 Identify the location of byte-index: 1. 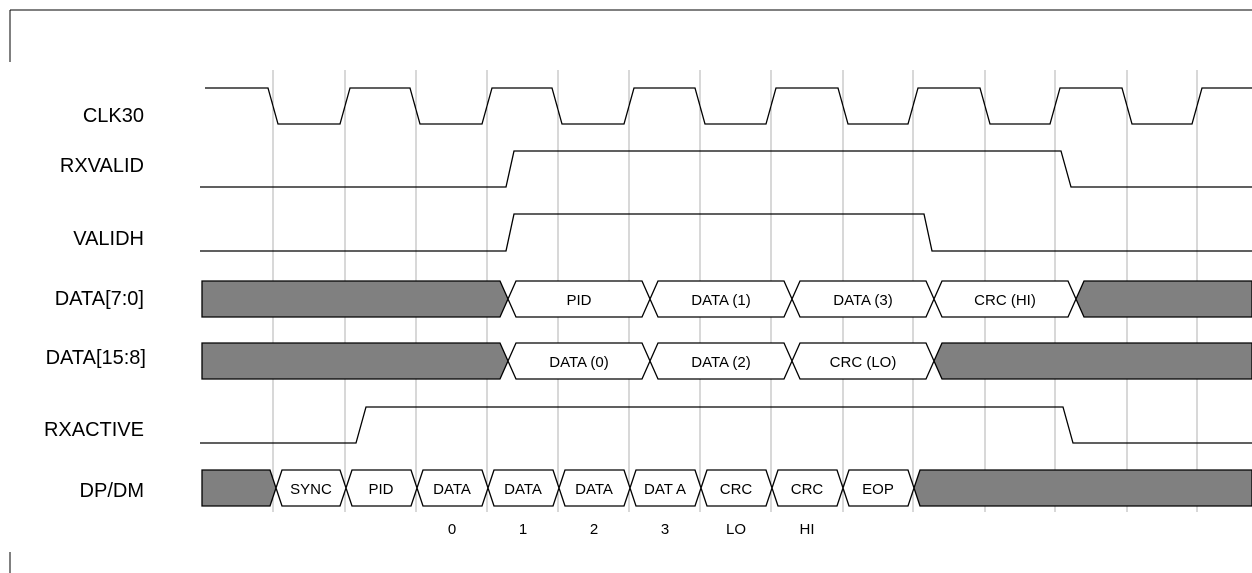
(523, 529).